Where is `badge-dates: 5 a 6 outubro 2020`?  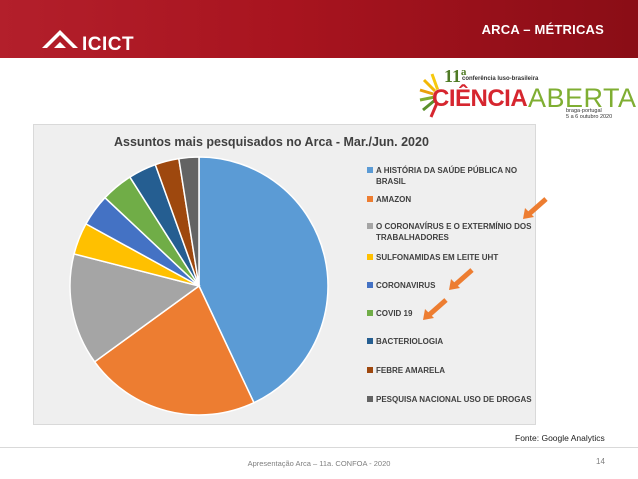 badge-dates: 5 a 6 outubro 2020 is located at coordinates (589, 117).